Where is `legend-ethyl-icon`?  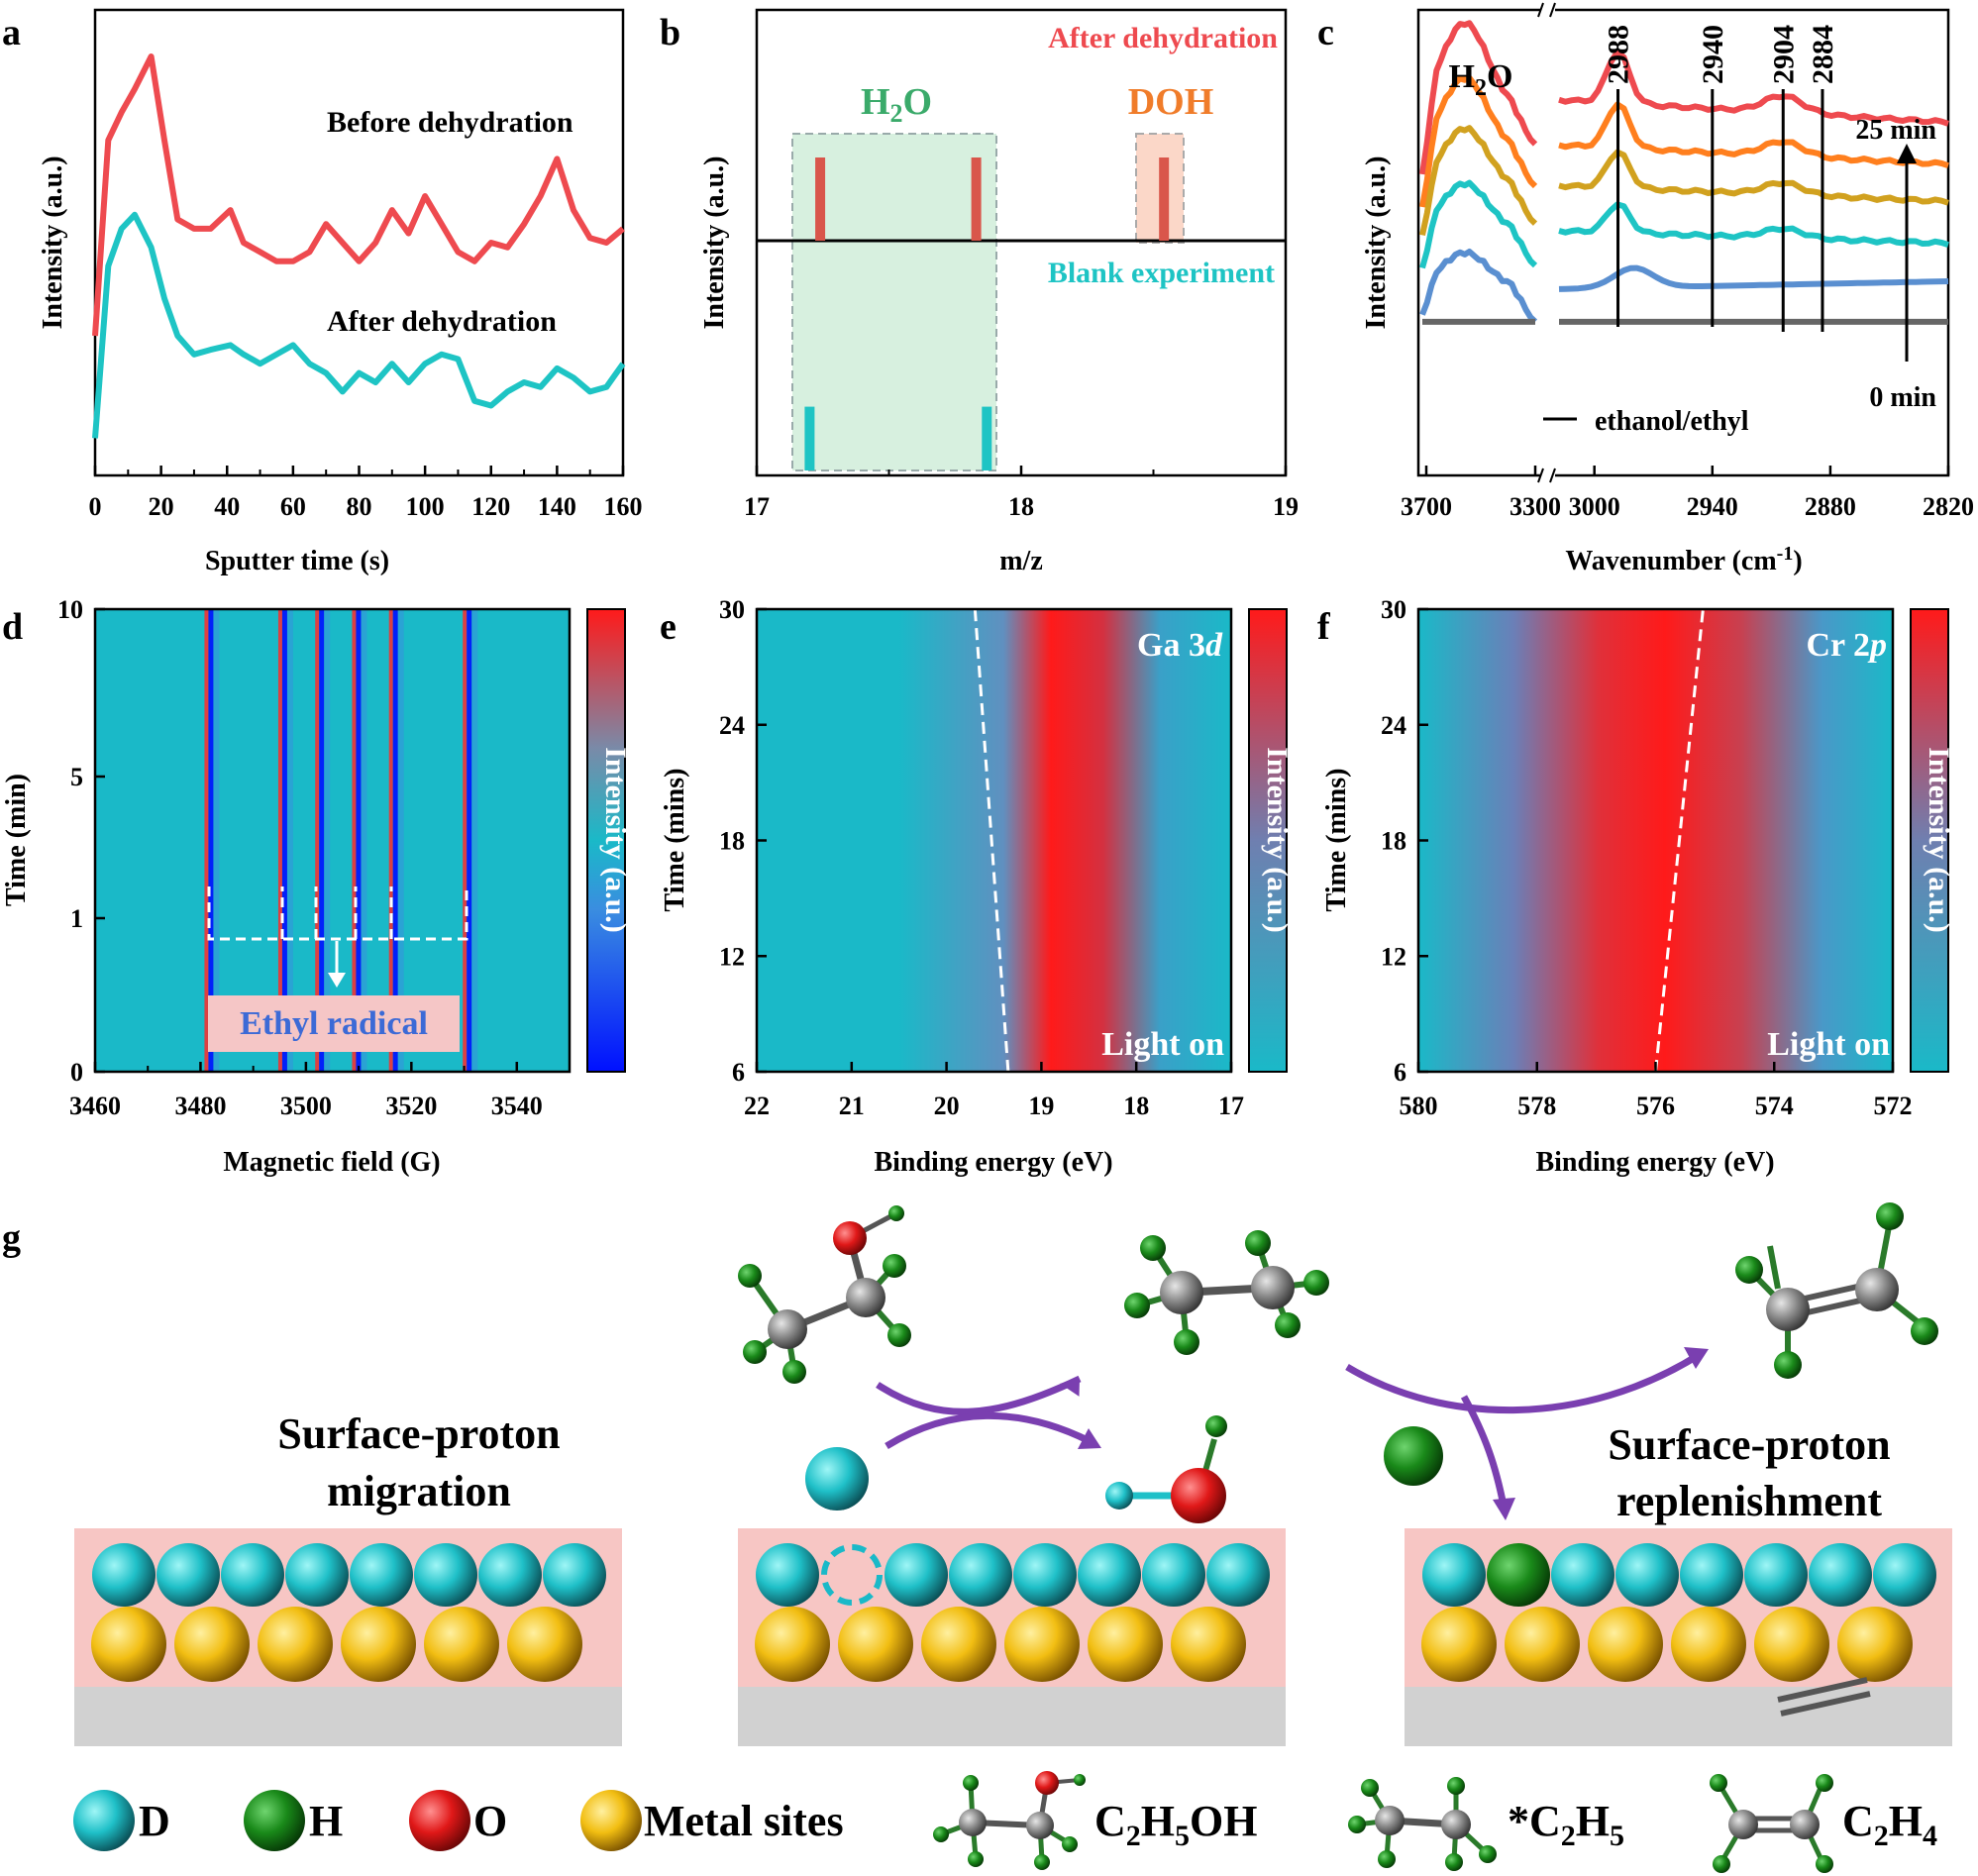 legend-ethyl-icon is located at coordinates (1422, 1824).